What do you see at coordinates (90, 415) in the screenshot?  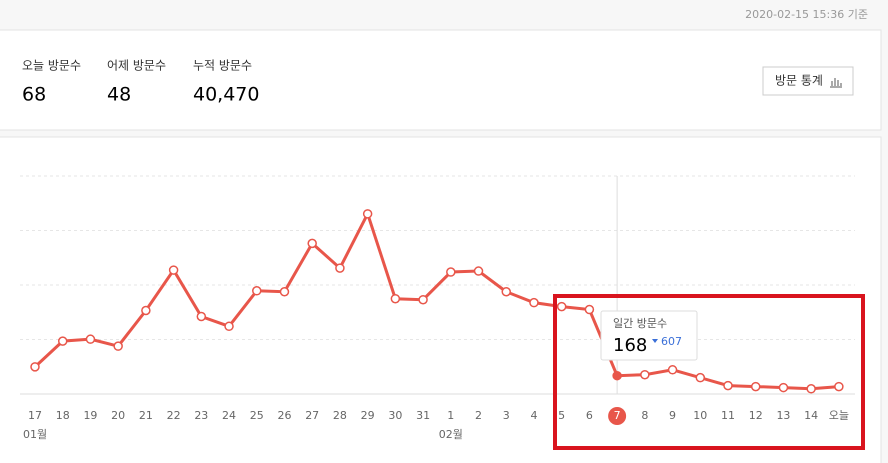 I see `x-tick-label: 19` at bounding box center [90, 415].